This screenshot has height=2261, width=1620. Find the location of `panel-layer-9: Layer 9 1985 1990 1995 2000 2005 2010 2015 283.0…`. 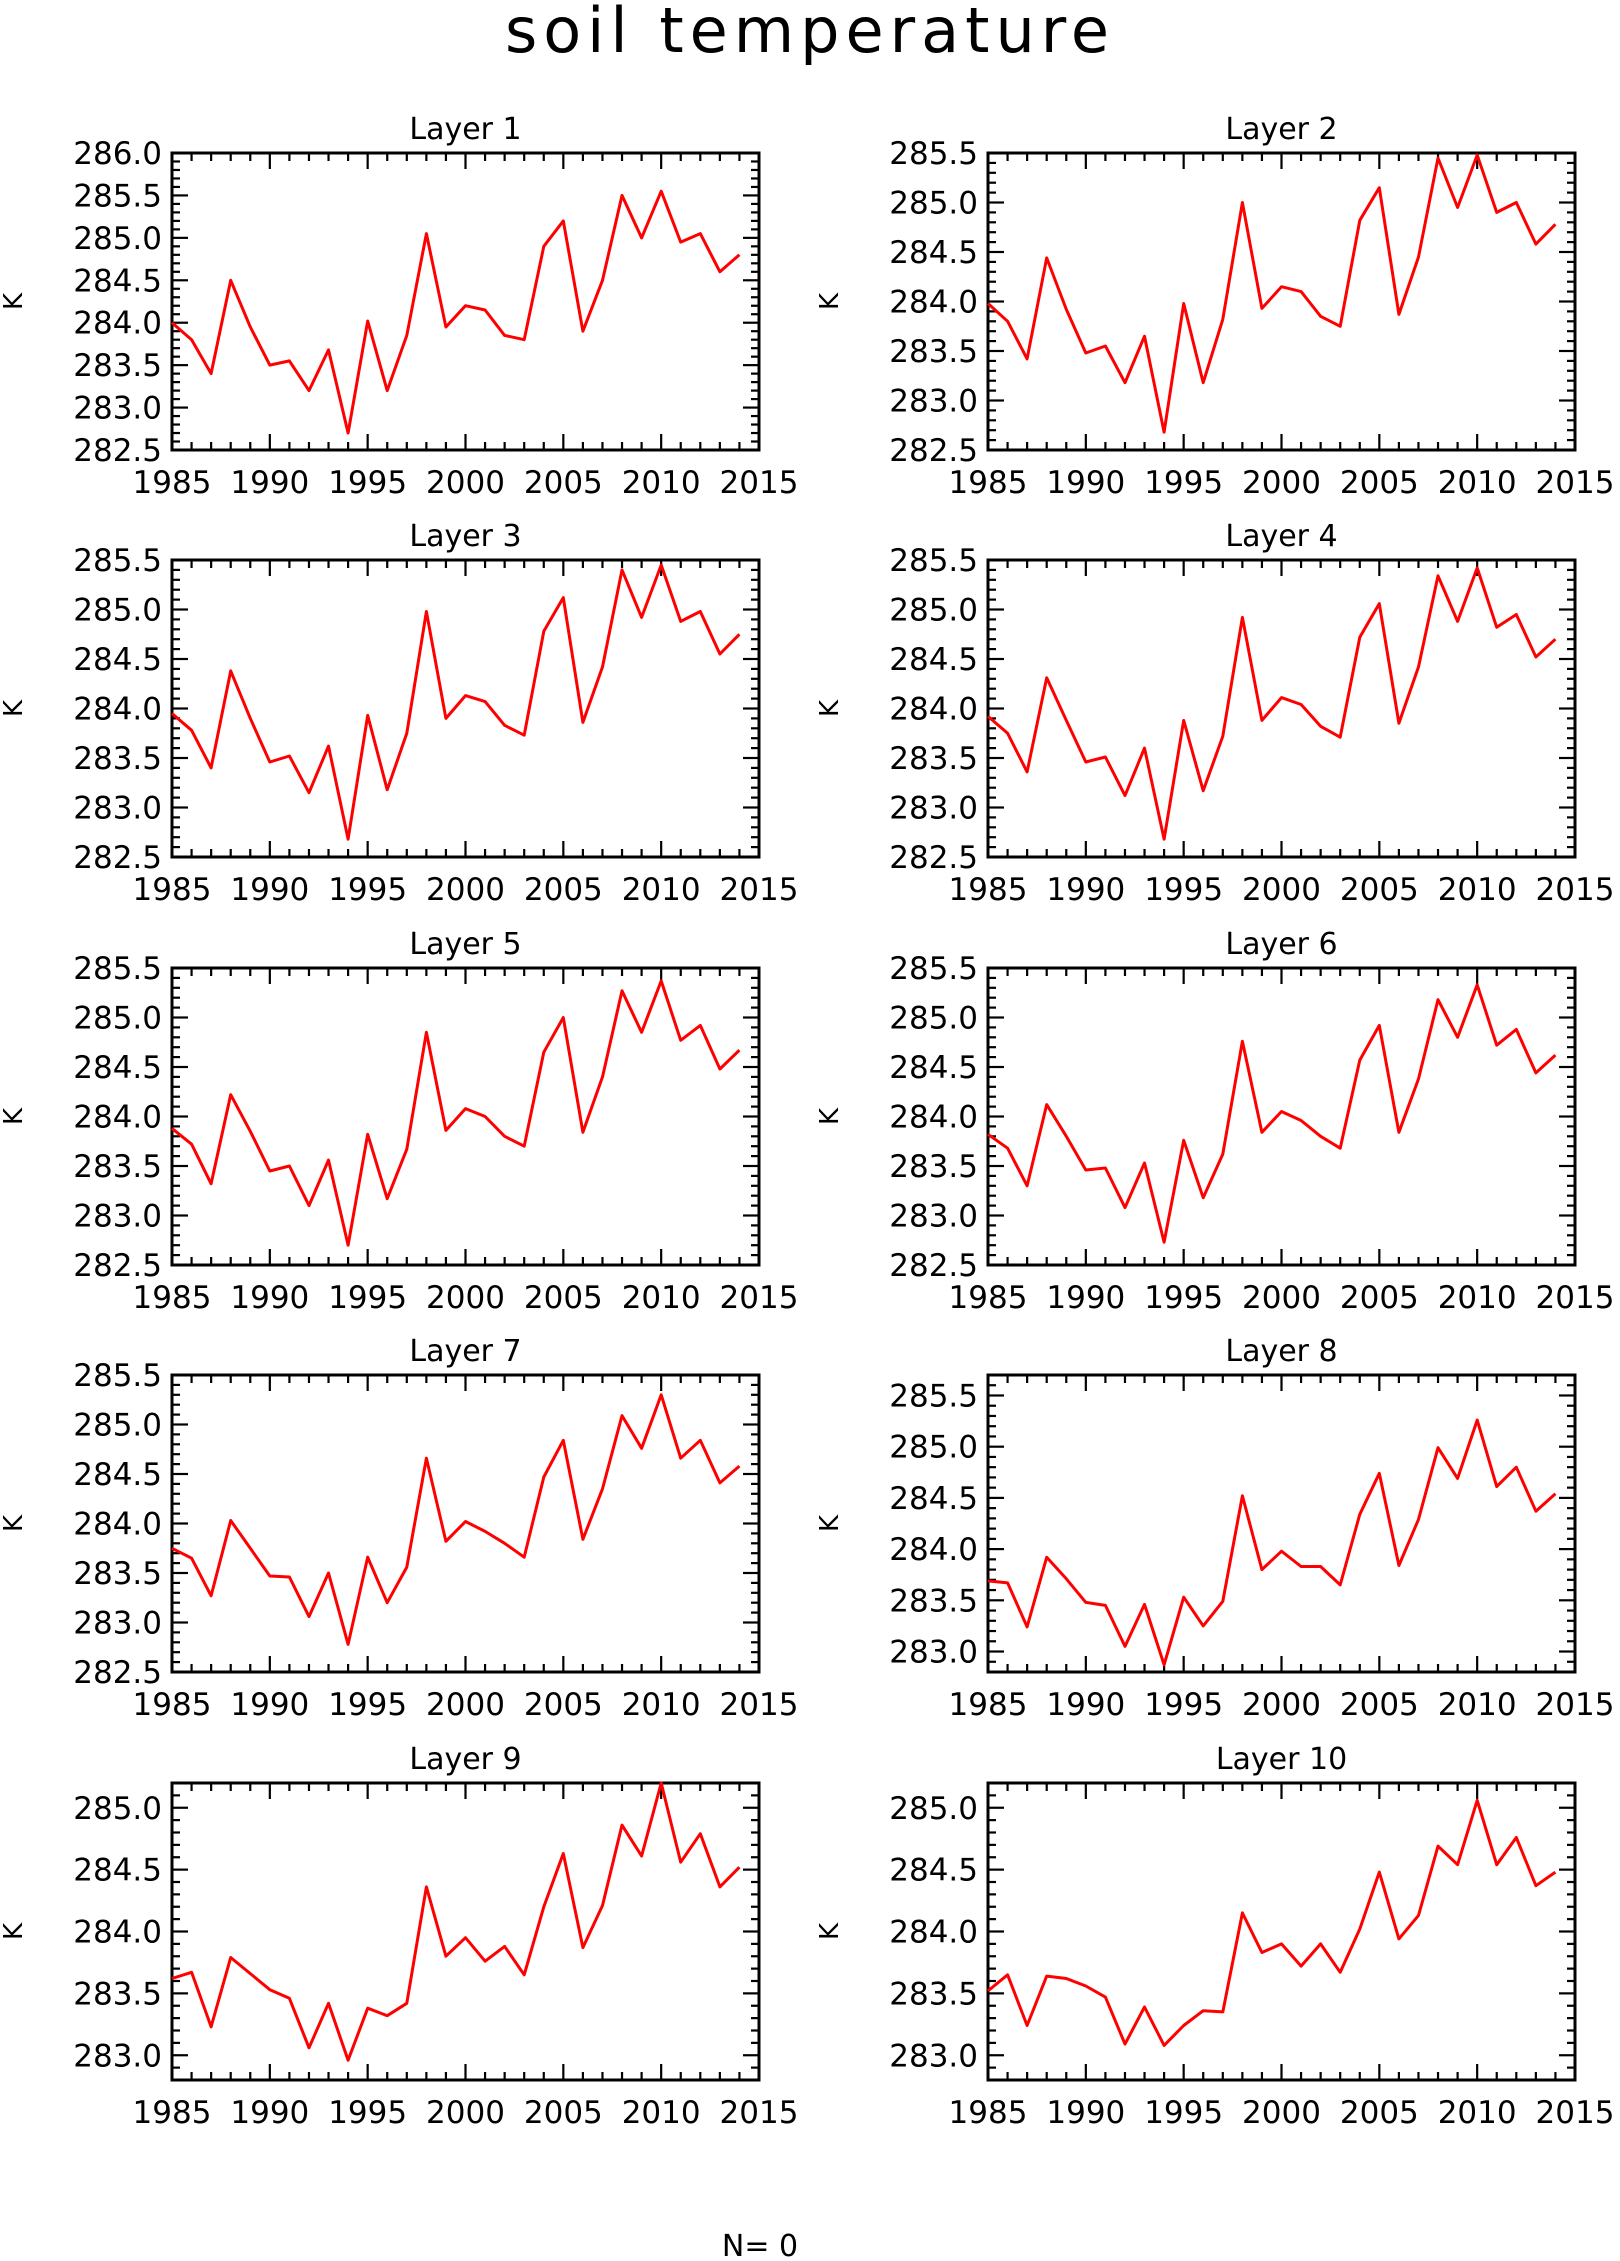

panel-layer-9: Layer 9 1985 1990 1995 2000 2005 2010 2015 283.0… is located at coordinates (399, 1936).